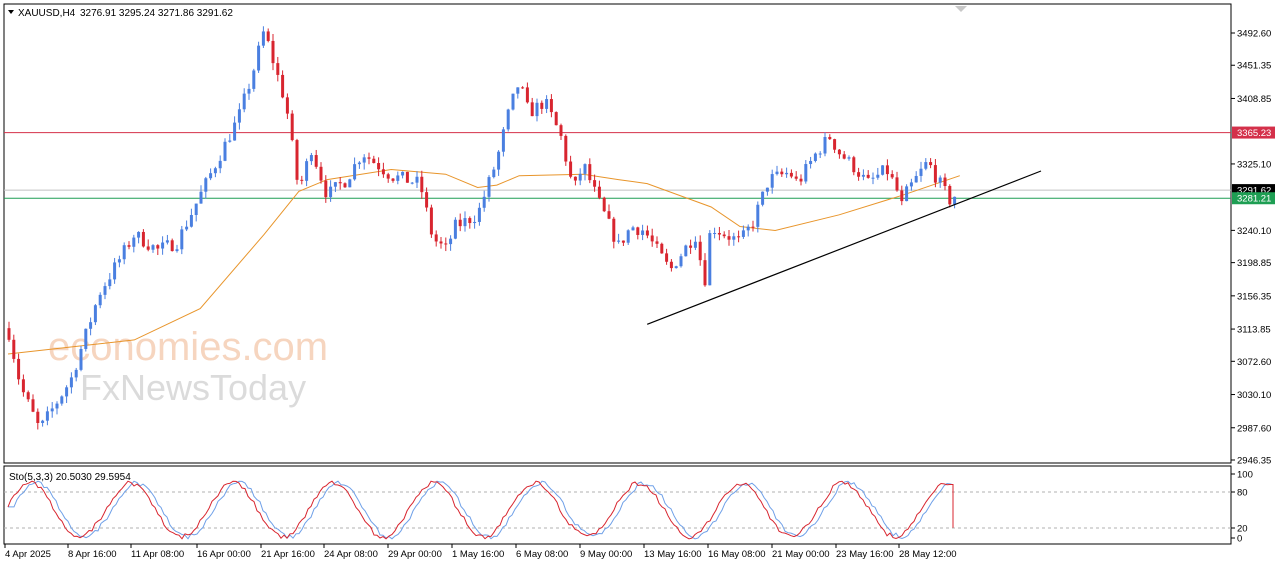 The height and width of the screenshot is (567, 1280). I want to click on trendline, so click(844, 247).